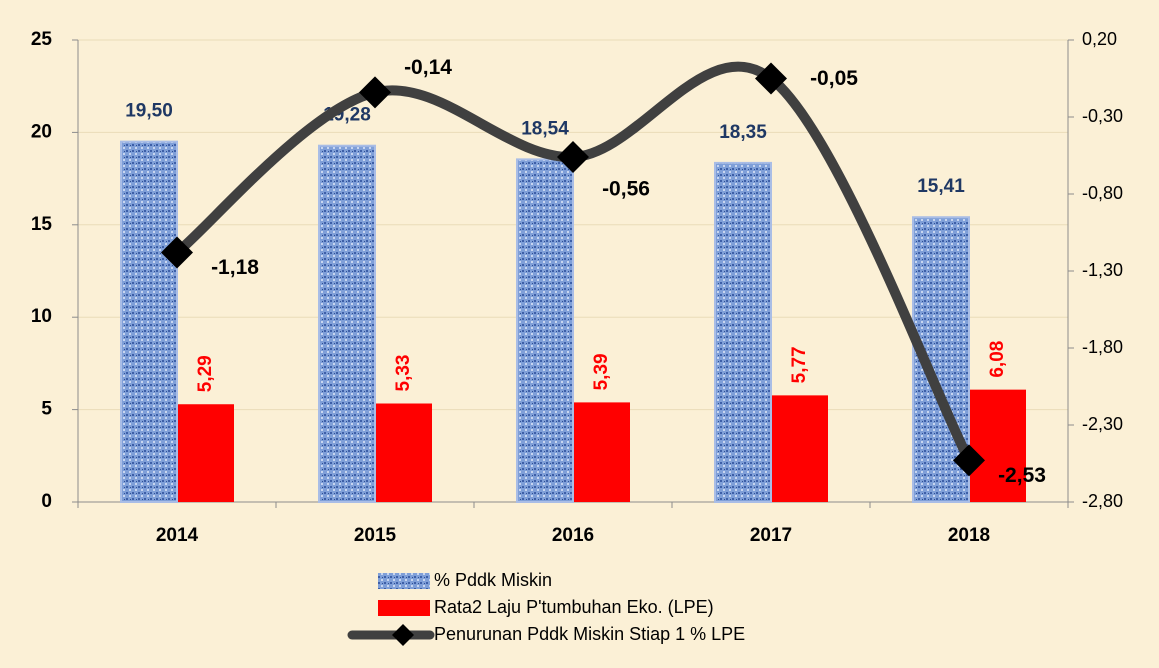 The height and width of the screenshot is (668, 1159). What do you see at coordinates (46, 501) in the screenshot?
I see `y-tick-label: 0` at bounding box center [46, 501].